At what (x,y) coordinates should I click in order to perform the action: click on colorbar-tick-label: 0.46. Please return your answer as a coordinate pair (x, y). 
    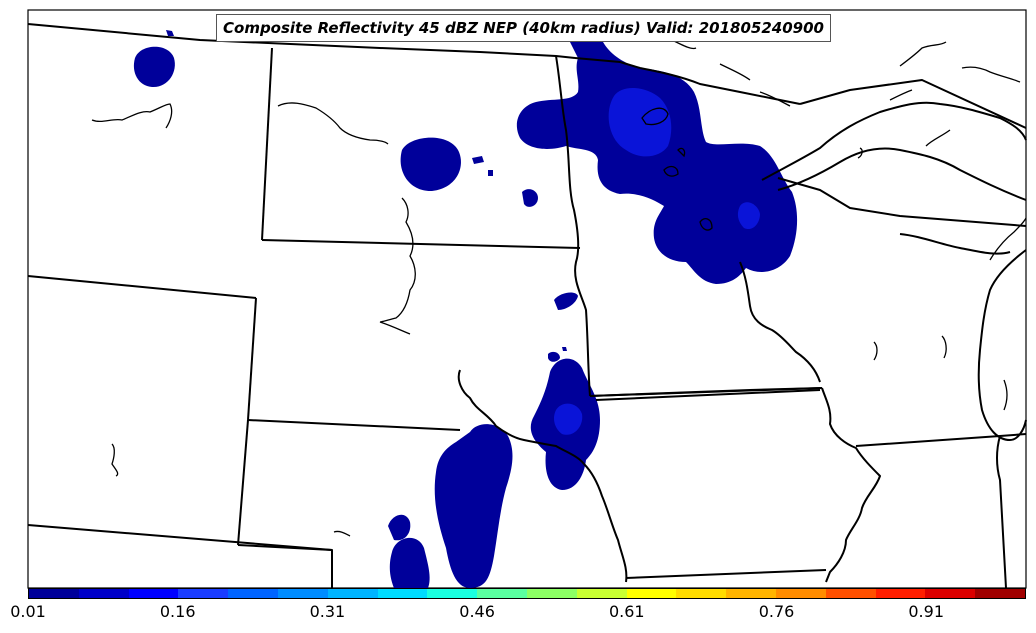
    Looking at the image, I should click on (477, 611).